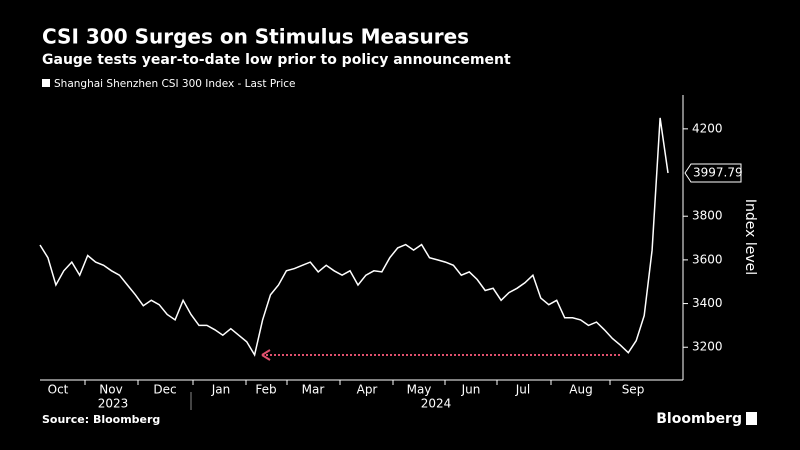 Image resolution: width=800 pixels, height=450 pixels. I want to click on x-tick-label: Jan, so click(221, 390).